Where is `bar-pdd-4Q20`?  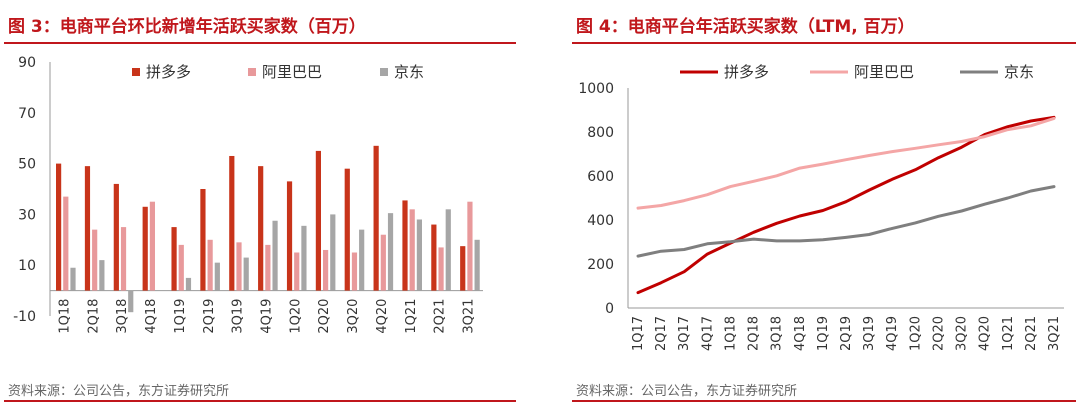
bar-pdd-4Q20 is located at coordinates (376, 218).